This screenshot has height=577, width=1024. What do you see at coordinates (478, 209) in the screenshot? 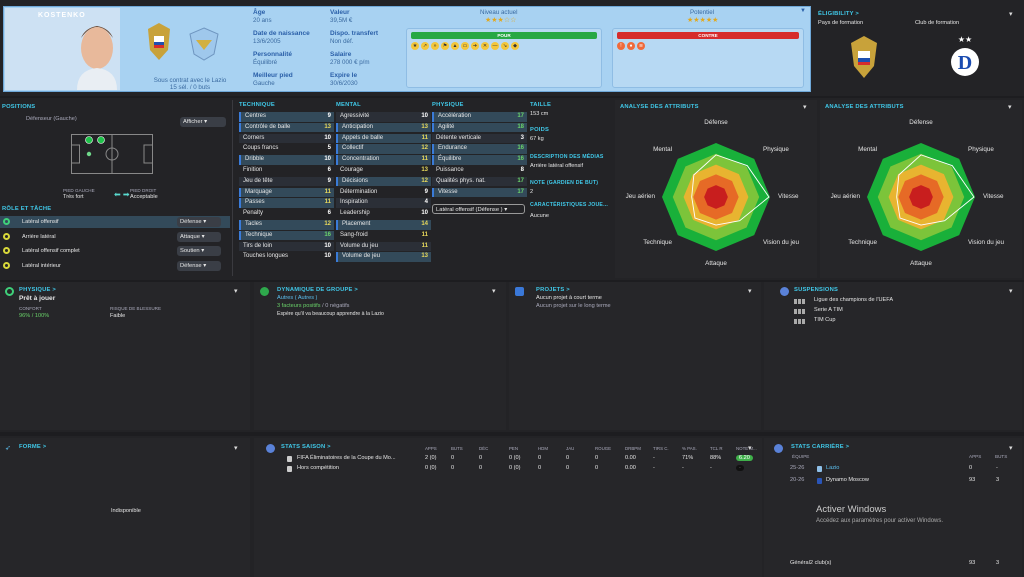
I see `role-select-dropdown: Latéral offensif (Défense ) ▾` at bounding box center [478, 209].